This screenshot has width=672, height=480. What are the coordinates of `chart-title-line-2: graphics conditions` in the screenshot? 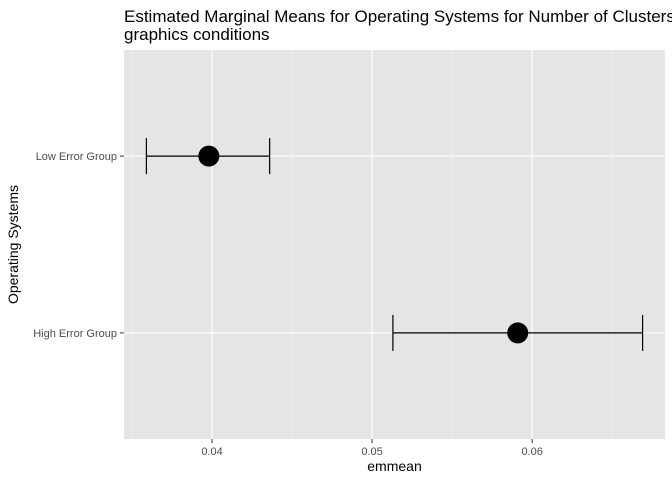 It's located at (197, 34).